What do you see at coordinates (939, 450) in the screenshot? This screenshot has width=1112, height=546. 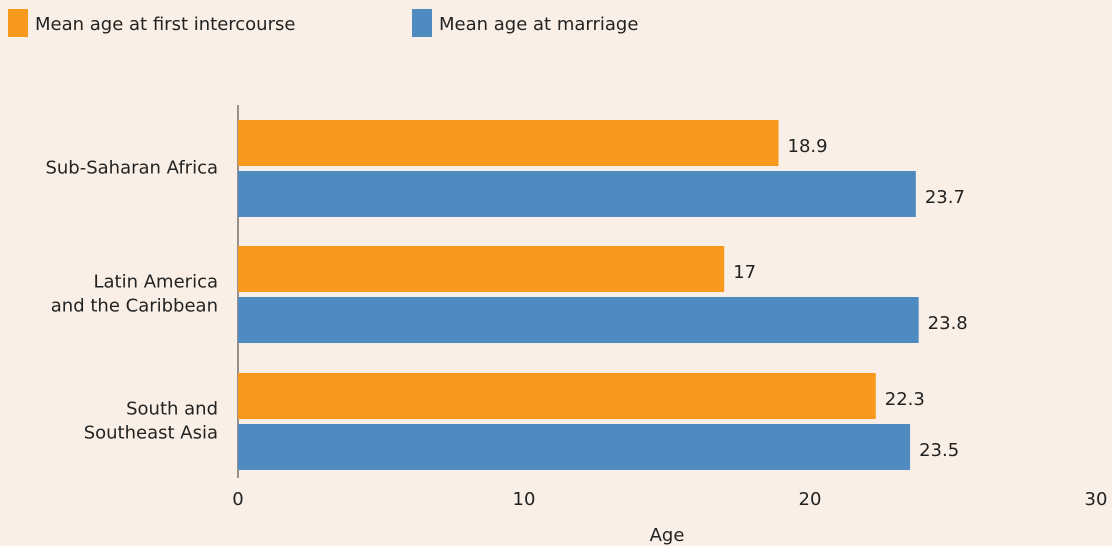 I see `value-label: 23.5` at bounding box center [939, 450].